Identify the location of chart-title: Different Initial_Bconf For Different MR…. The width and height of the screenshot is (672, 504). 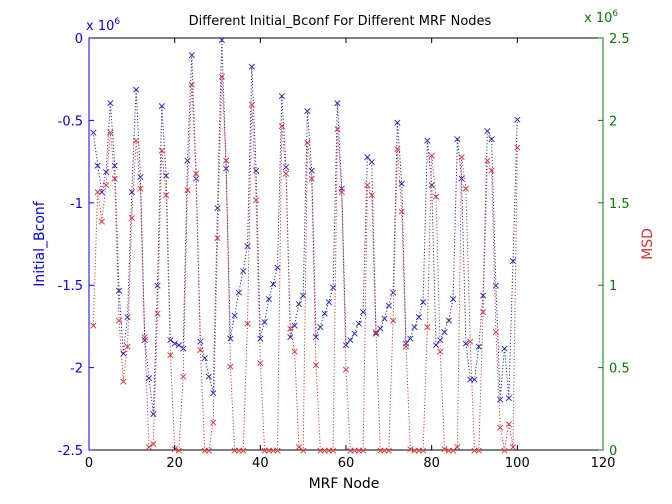
(340, 21).